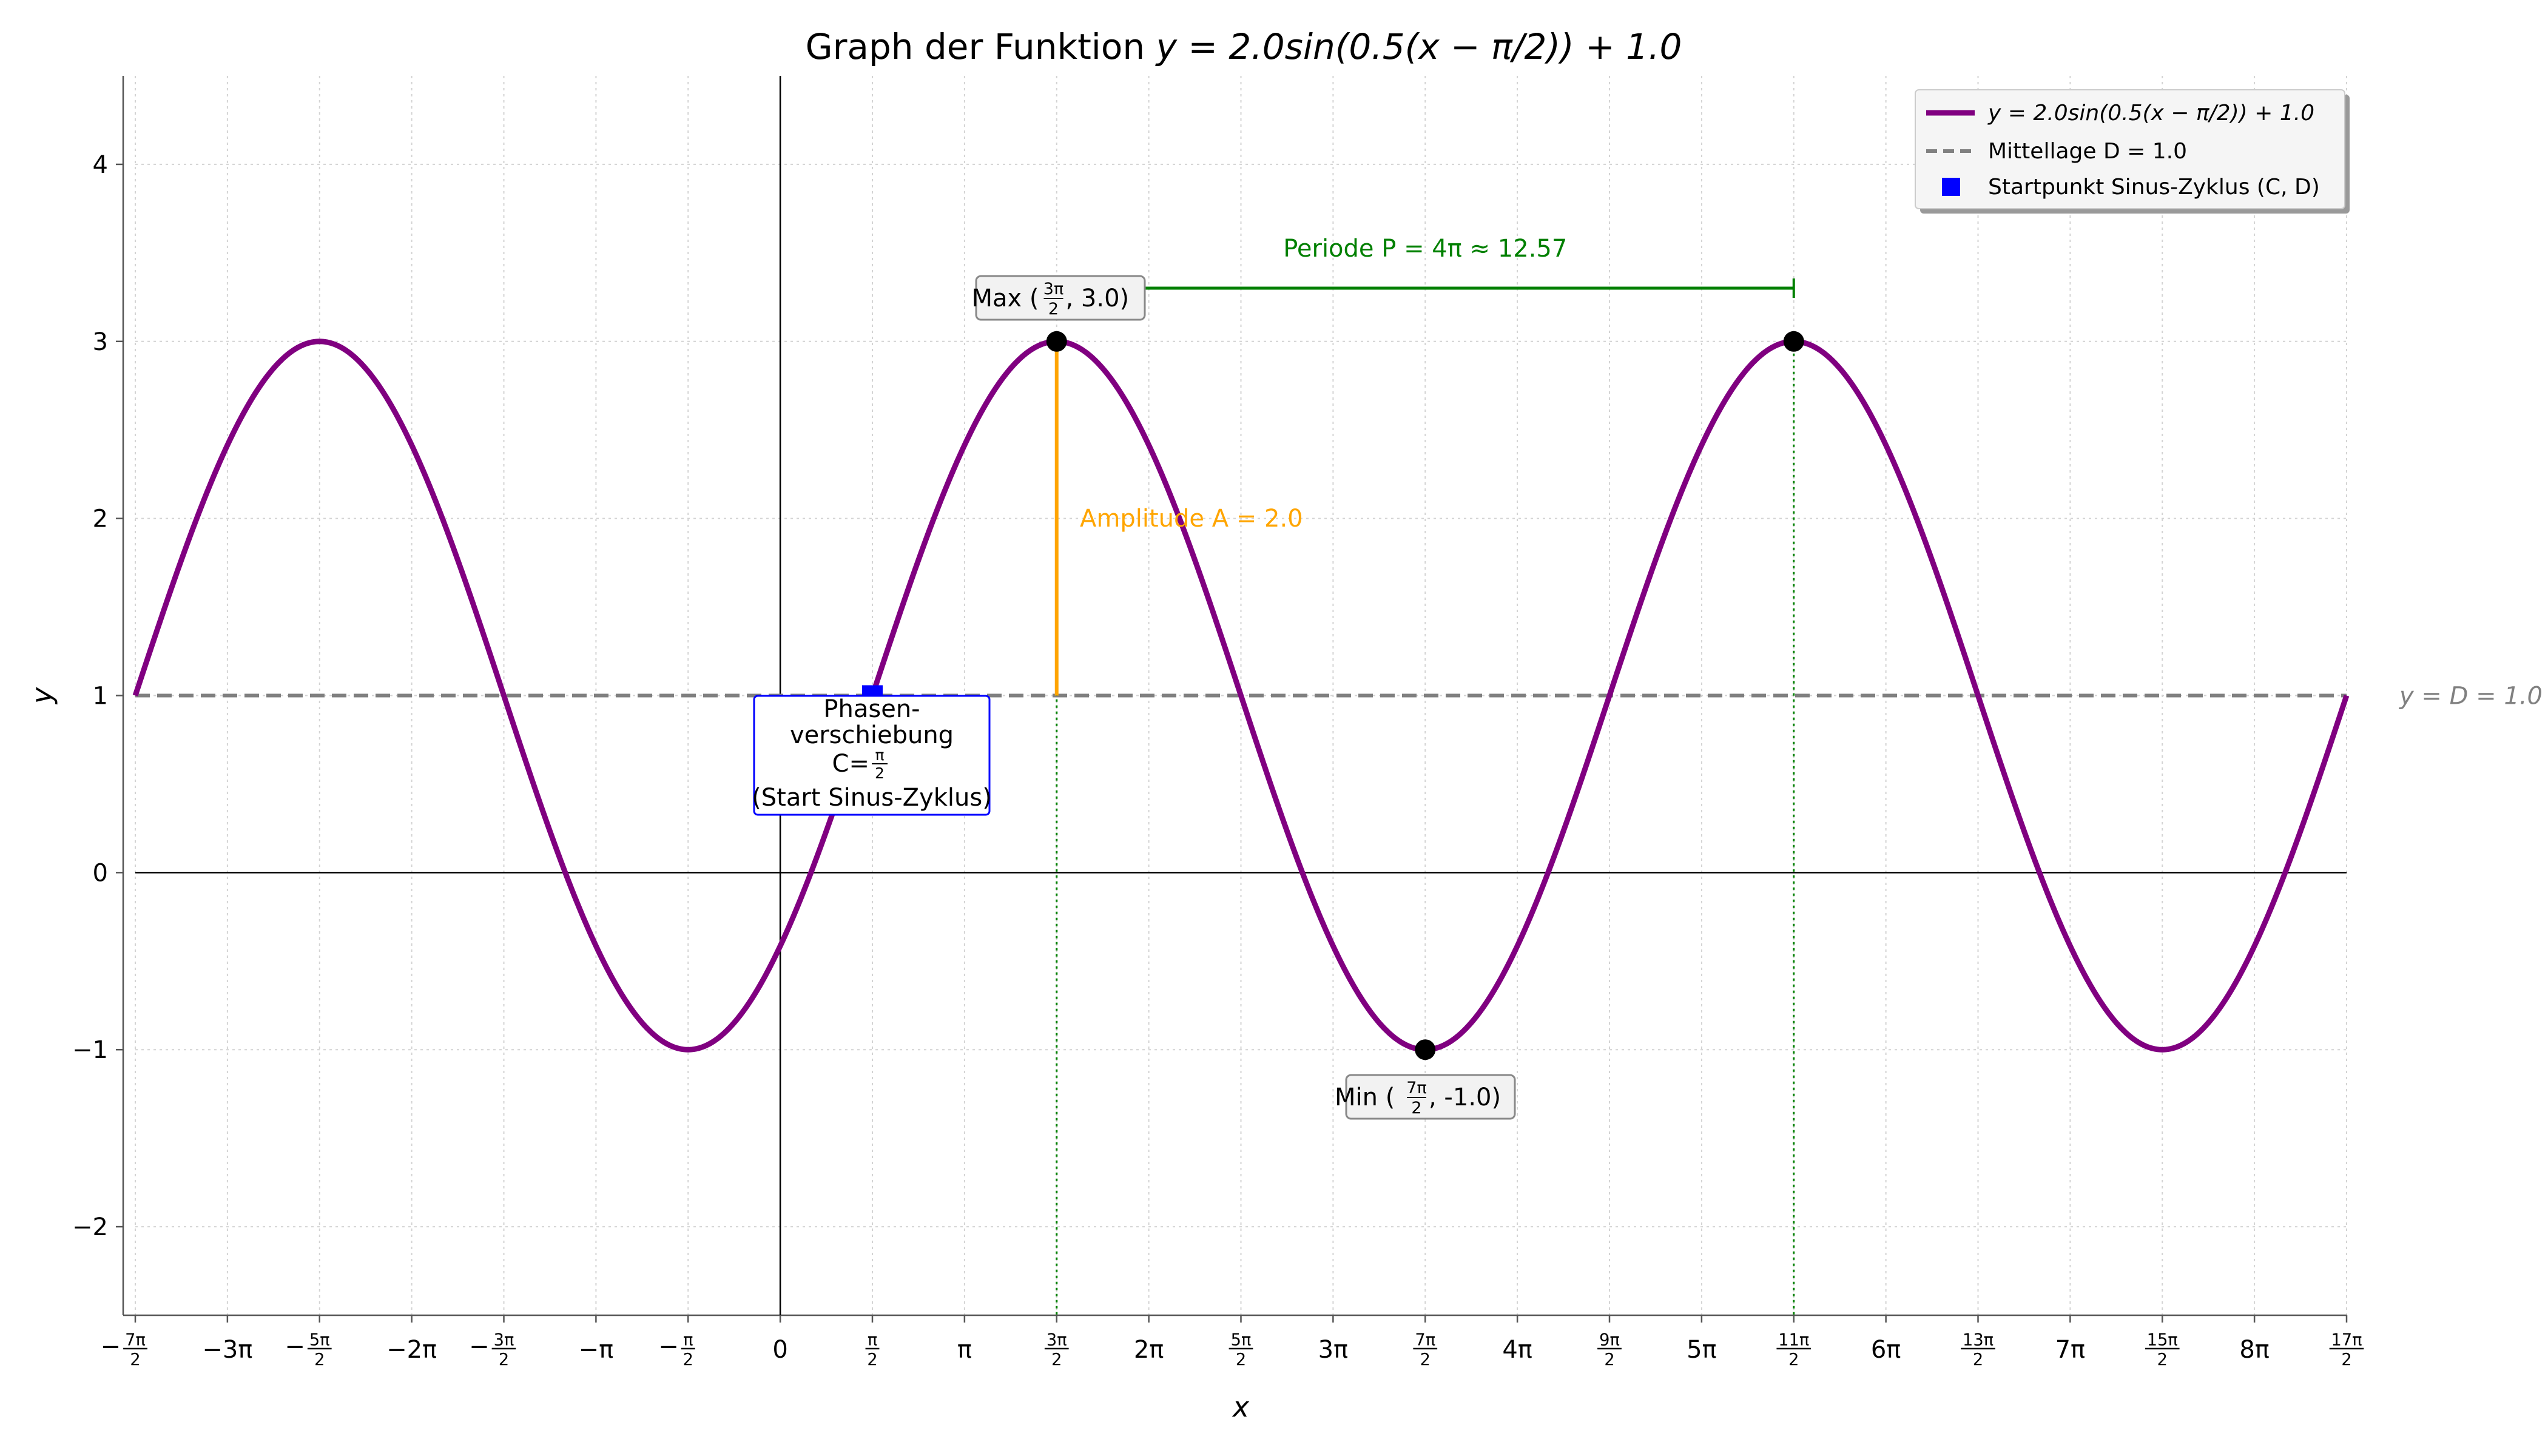 Image resolution: width=2548 pixels, height=1456 pixels. I want to click on x-tick-label-8: π2, so click(872, 1350).